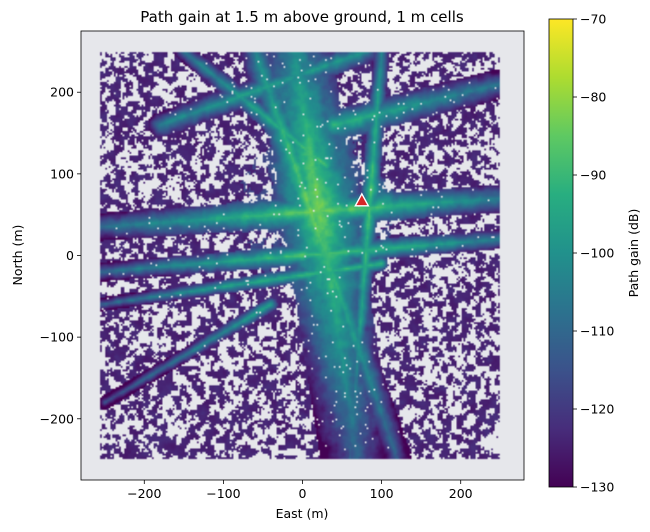 This screenshot has height=532, width=650. Describe the element at coordinates (60, 255) in the screenshot. I see `y-axis: −200 −100 0 100 200` at that location.